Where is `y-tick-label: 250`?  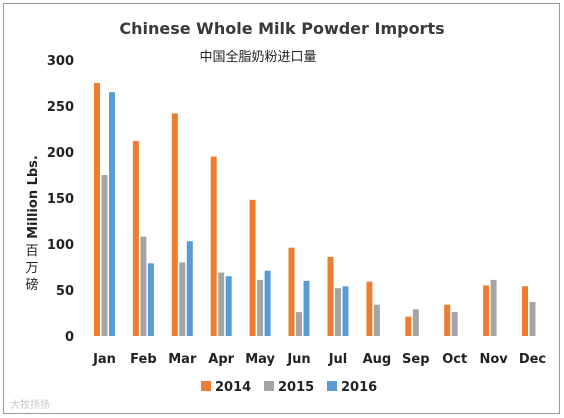
y-tick-label: 250 is located at coordinates (60, 107).